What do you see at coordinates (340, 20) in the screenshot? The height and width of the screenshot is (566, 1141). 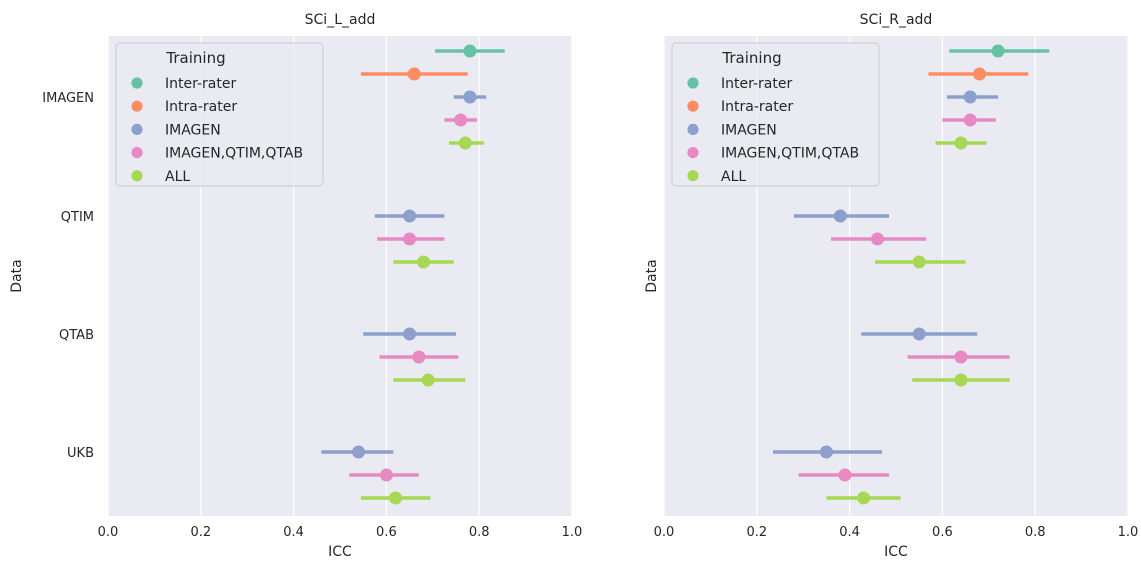 I see `panel-title: SCi_L_add` at bounding box center [340, 20].